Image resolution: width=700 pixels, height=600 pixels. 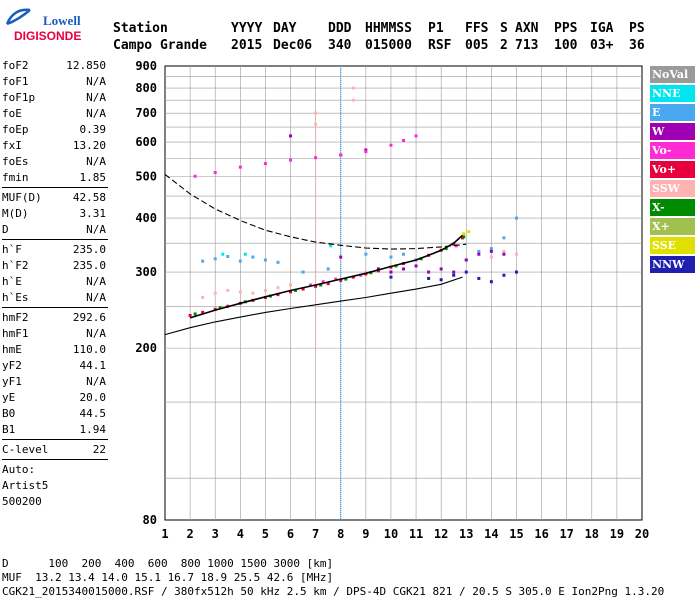 What do you see at coordinates (12, 145) in the screenshot?
I see `param-name: fxI` at bounding box center [12, 145].